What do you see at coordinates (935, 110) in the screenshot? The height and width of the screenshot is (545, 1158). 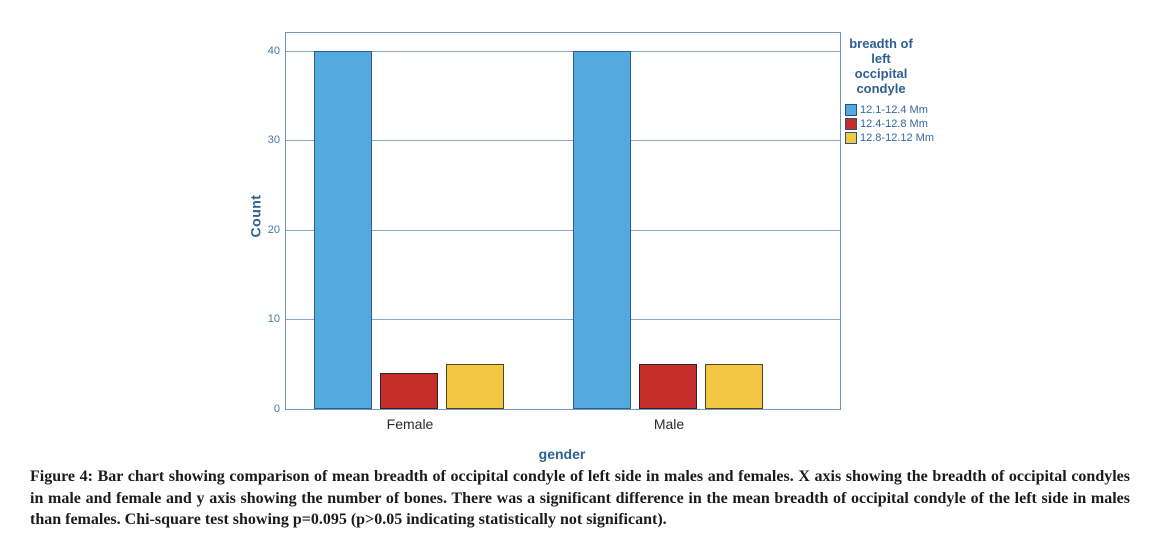 I see `legend-item-0: 12.1-12.4 Mm` at bounding box center [935, 110].